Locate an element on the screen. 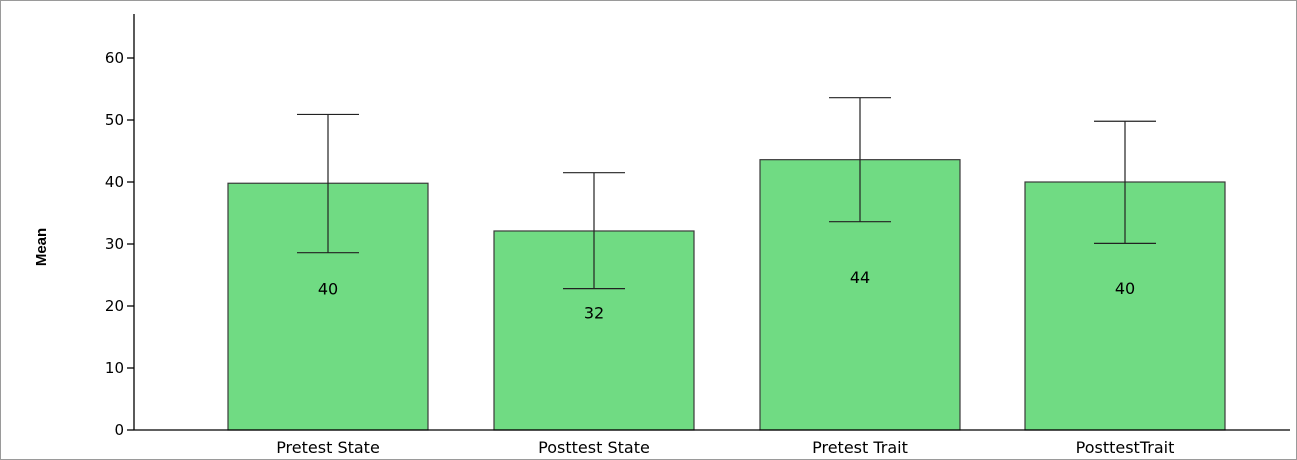 The height and width of the screenshot is (460, 1297). y-tick-label: 0 is located at coordinates (119, 430).